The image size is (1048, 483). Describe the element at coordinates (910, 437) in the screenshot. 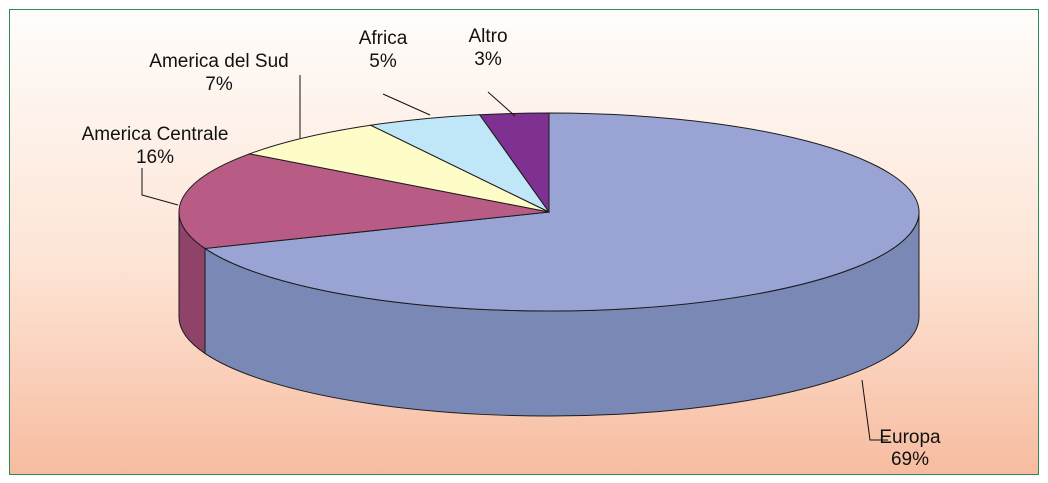

I see `label-europa-name: Europa` at that location.